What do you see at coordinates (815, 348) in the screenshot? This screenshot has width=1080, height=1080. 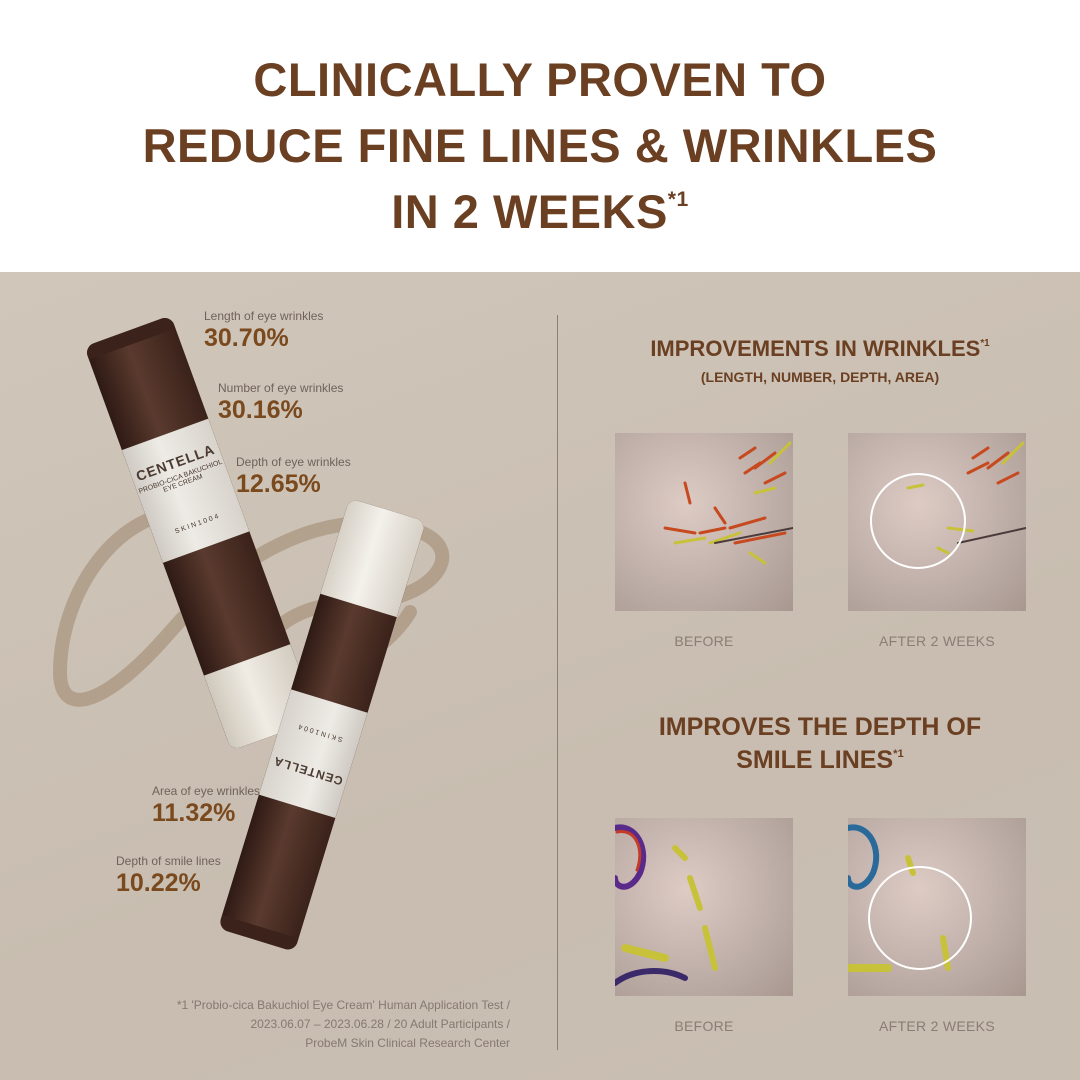 I see `wrinkles-title: IMPROVEMENTS IN WRINKLES` at bounding box center [815, 348].